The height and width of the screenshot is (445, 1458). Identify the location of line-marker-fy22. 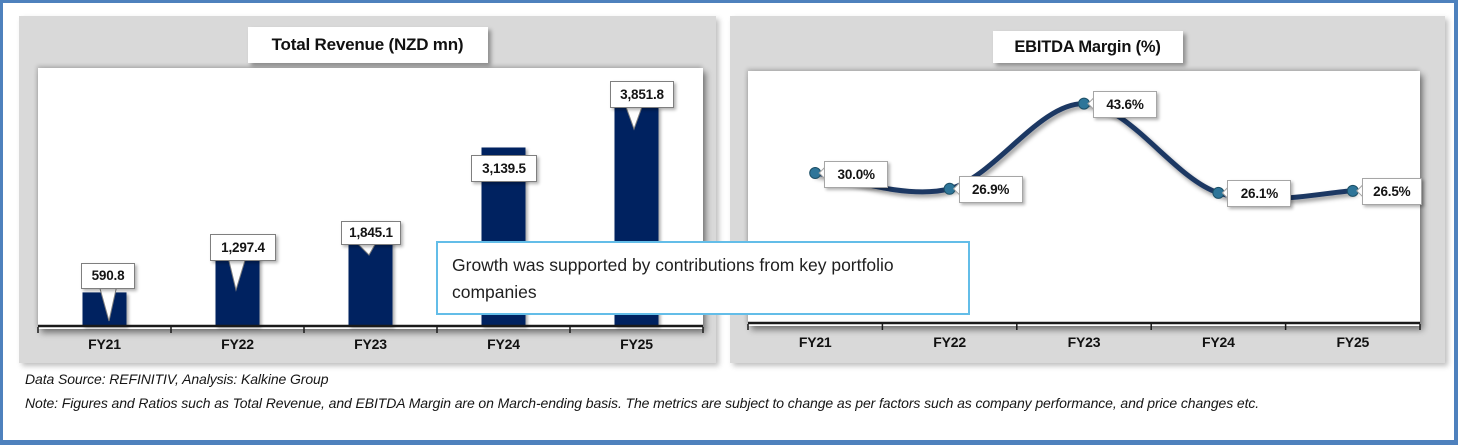
(949, 188).